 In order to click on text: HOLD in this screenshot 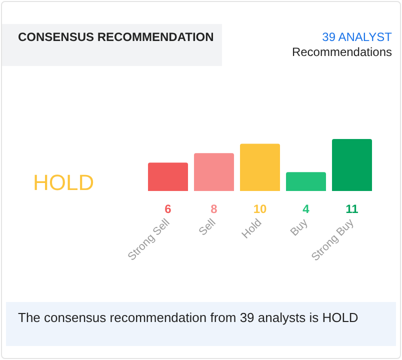, I will do `click(63, 183)`.